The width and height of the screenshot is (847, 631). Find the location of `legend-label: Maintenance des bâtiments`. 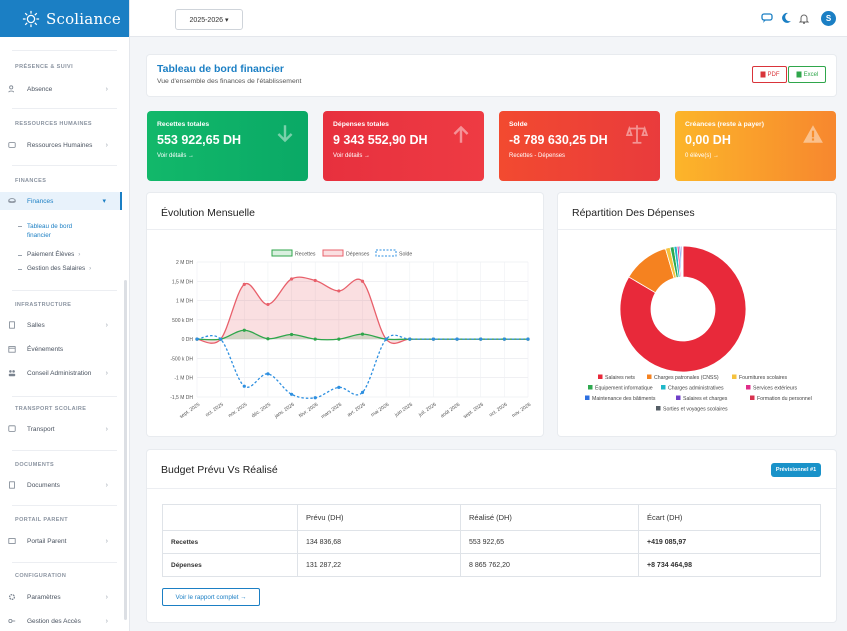

legend-label: Maintenance des bâtiments is located at coordinates (624, 399).